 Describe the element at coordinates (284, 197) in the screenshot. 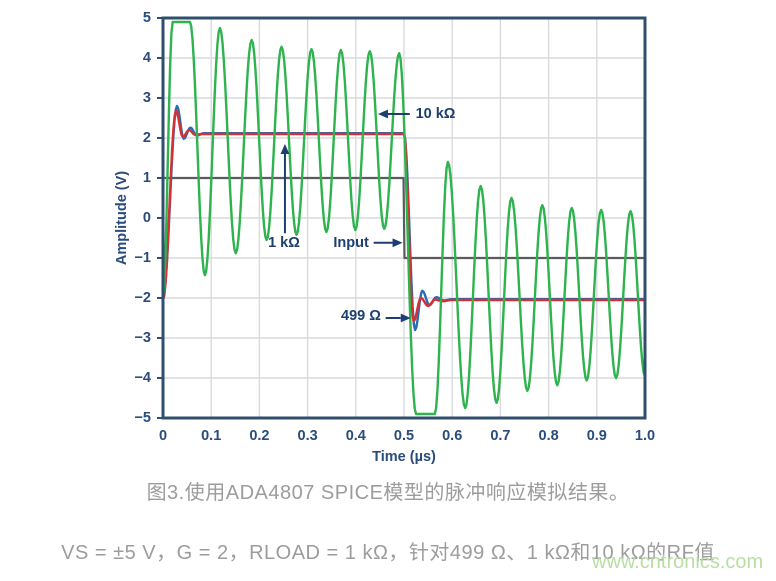

I see `annotation-1-k: 1 kΩ` at that location.